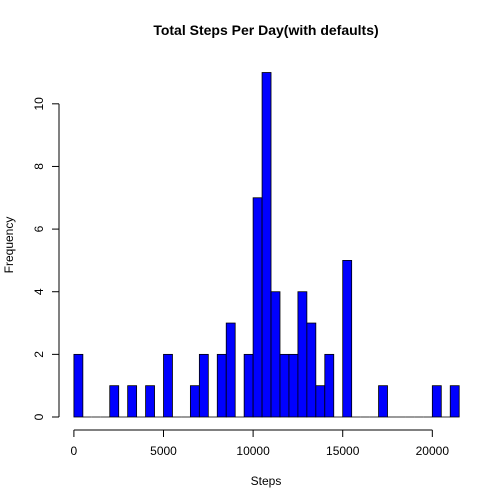  Describe the element at coordinates (39, 354) in the screenshot. I see `y-tick-label-1: 2` at that location.